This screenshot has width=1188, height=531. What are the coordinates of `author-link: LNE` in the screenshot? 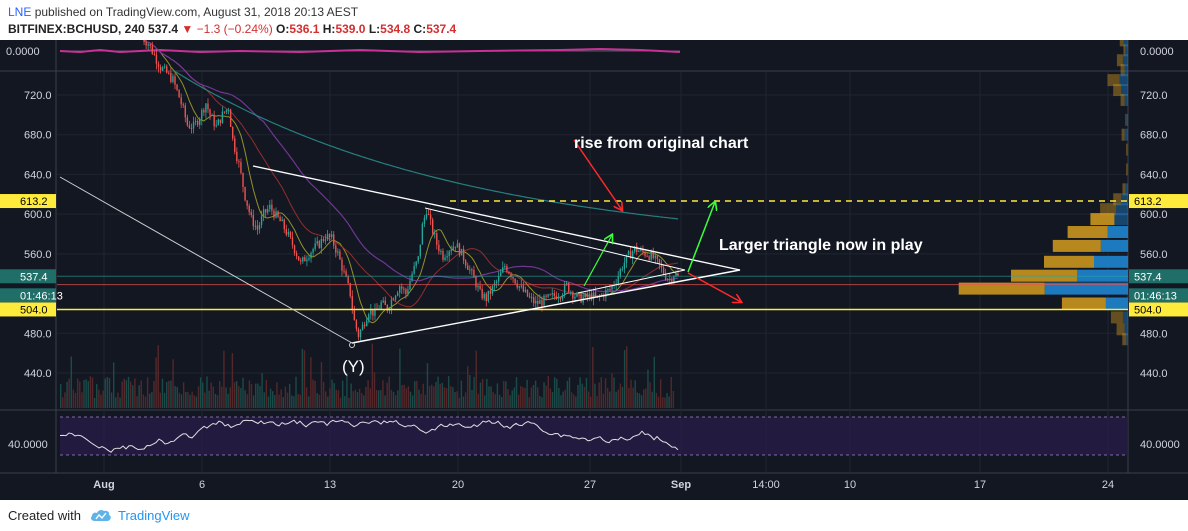 It's located at (20, 12).